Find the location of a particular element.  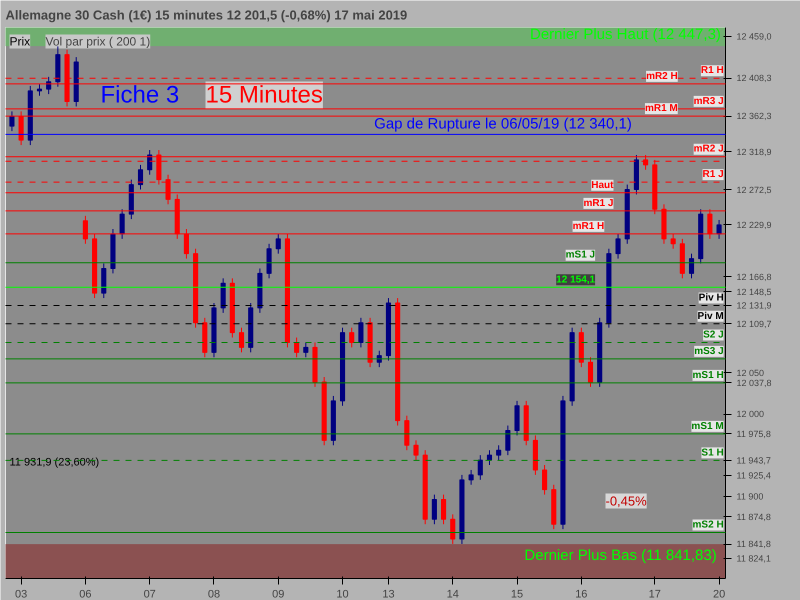

annotation: 15 Minutes is located at coordinates (264, 95).